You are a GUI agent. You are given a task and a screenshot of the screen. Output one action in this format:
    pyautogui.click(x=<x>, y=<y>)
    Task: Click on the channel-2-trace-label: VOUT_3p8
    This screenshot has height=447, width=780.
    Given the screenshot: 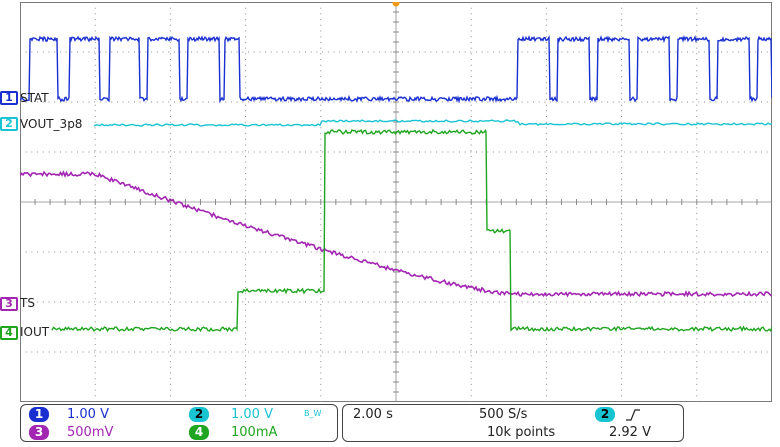 What is the action you would take?
    pyautogui.click(x=51, y=124)
    